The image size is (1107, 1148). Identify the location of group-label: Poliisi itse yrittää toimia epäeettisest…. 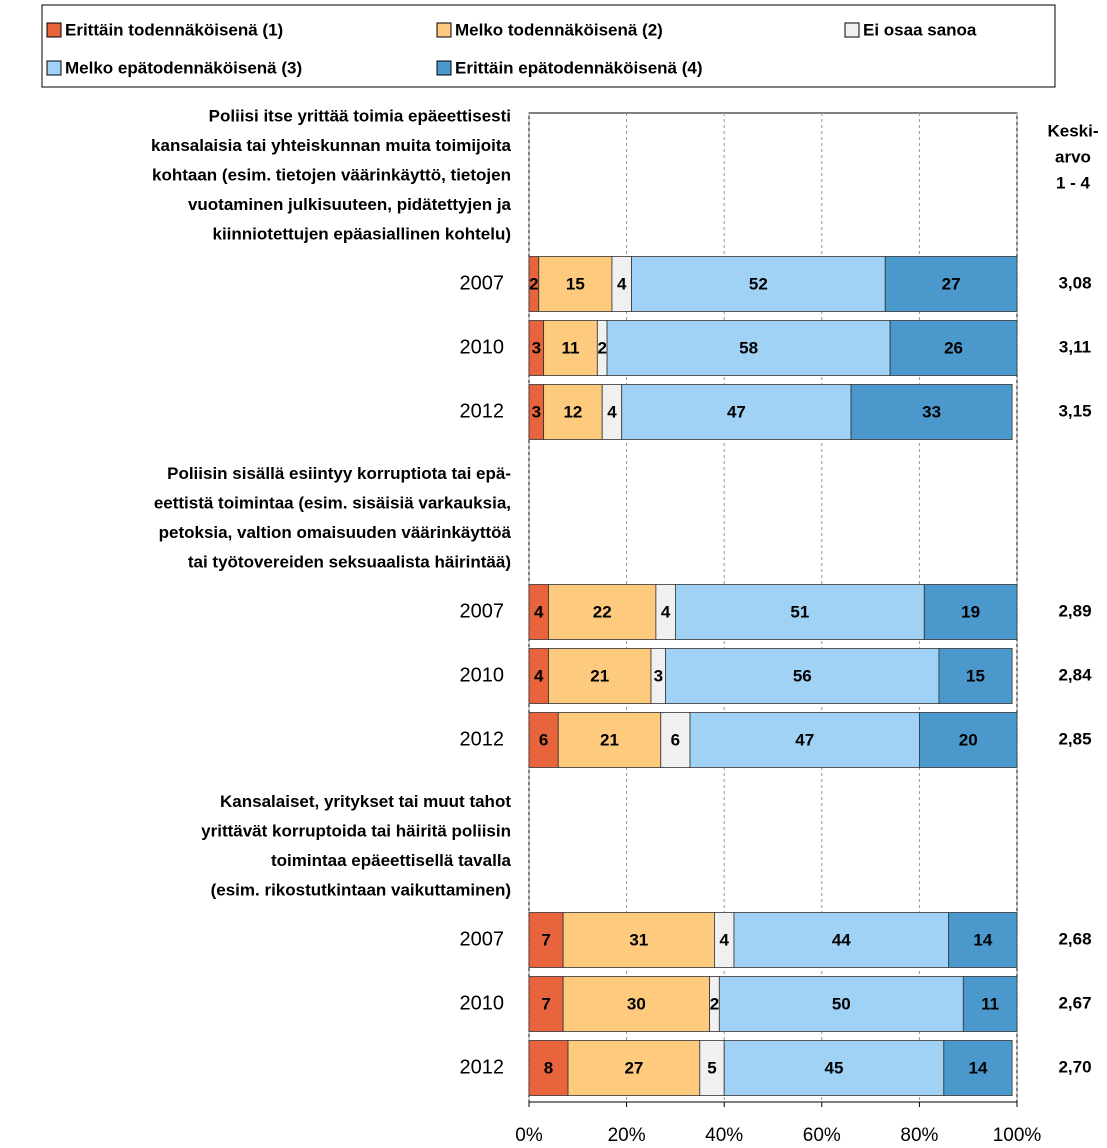
(360, 115).